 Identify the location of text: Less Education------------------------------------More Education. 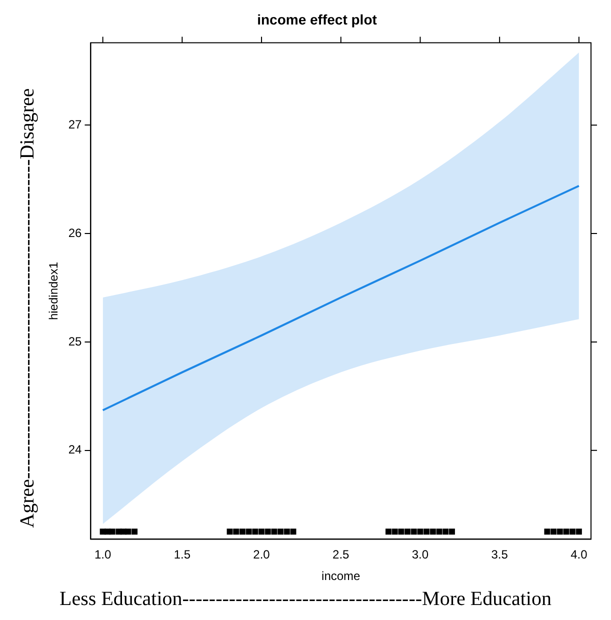
(305, 599).